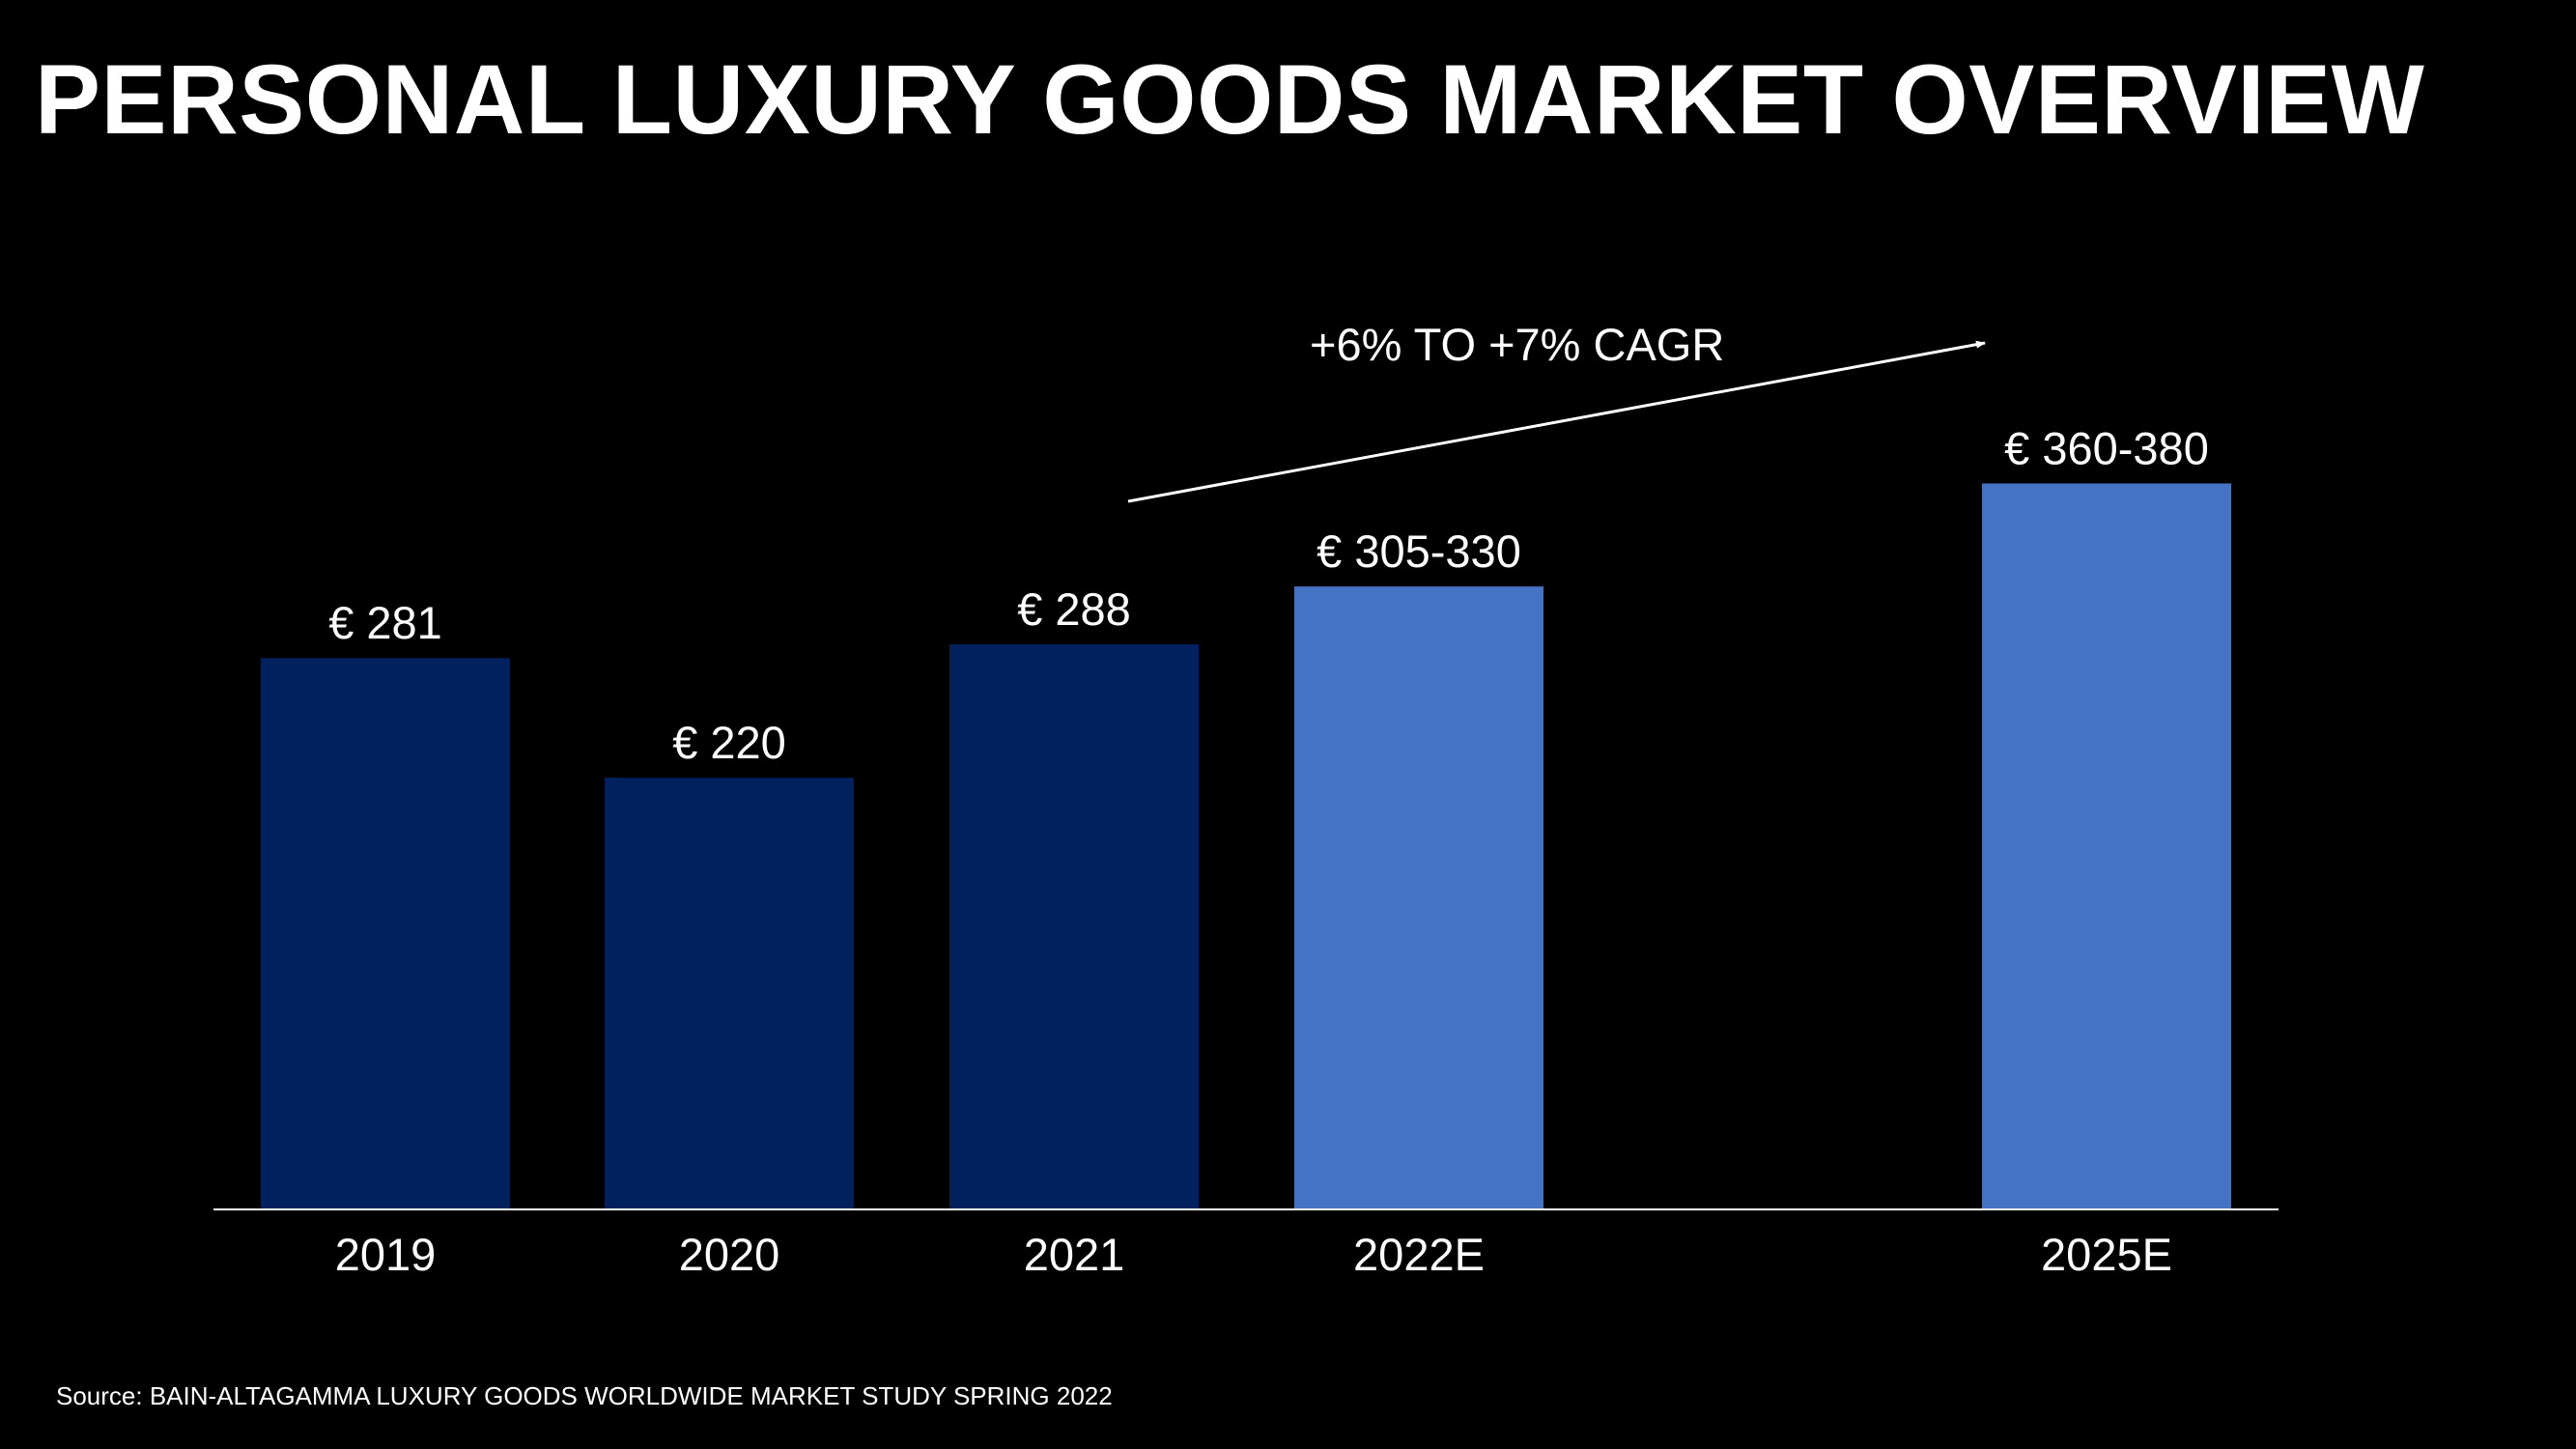 The height and width of the screenshot is (1449, 2576). What do you see at coordinates (1074, 1254) in the screenshot?
I see `x-tick-label-2021: 2021` at bounding box center [1074, 1254].